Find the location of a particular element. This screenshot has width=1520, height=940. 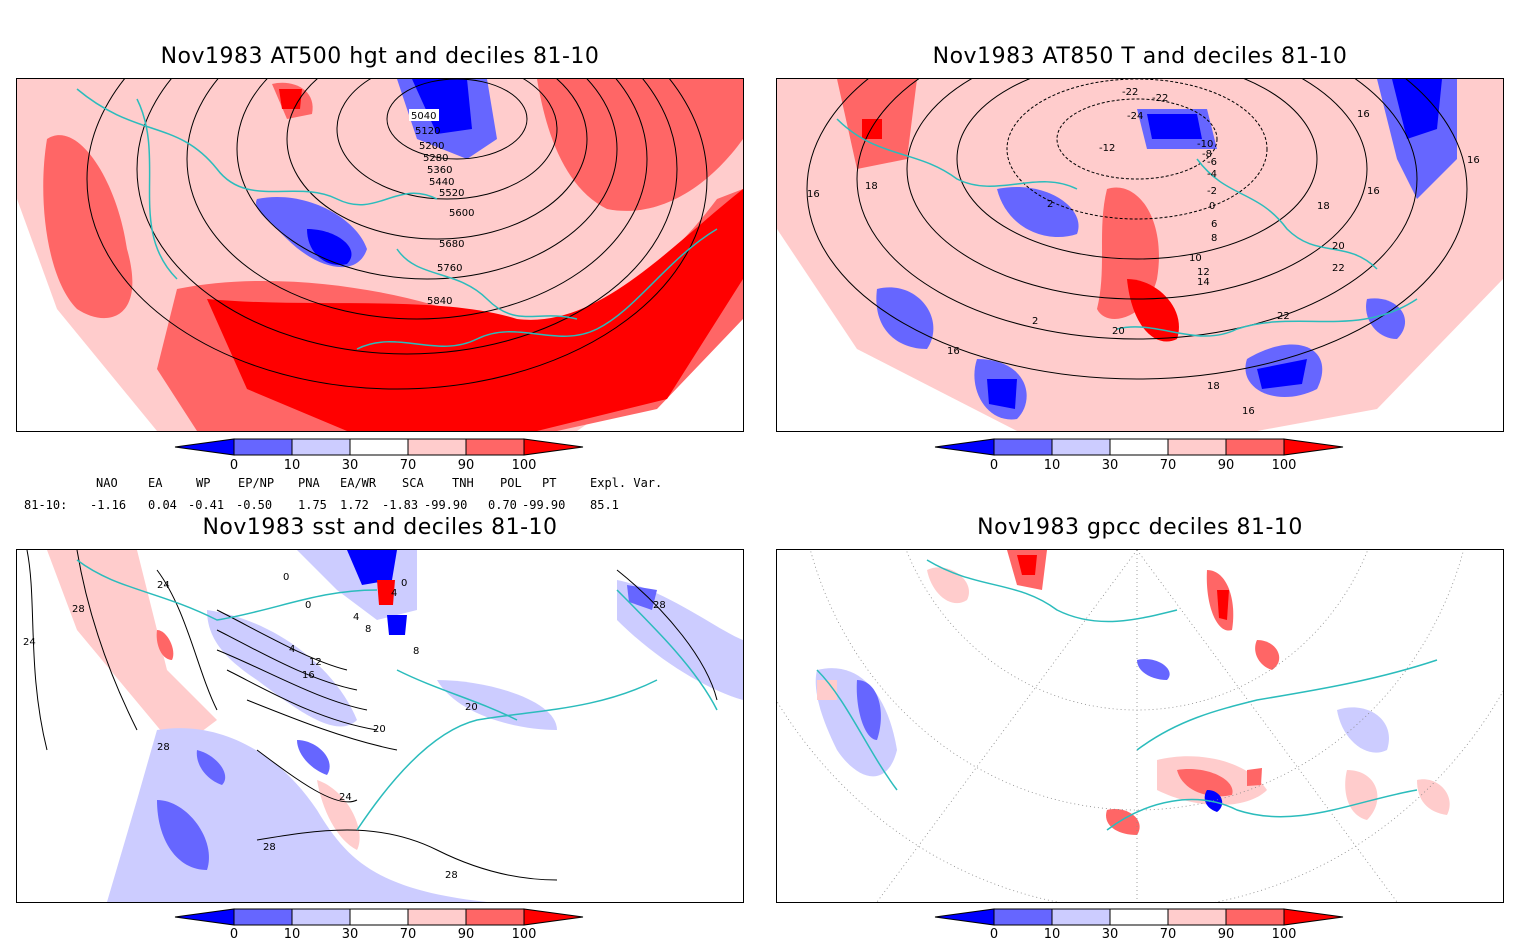

height-contours is located at coordinates (397, 234).